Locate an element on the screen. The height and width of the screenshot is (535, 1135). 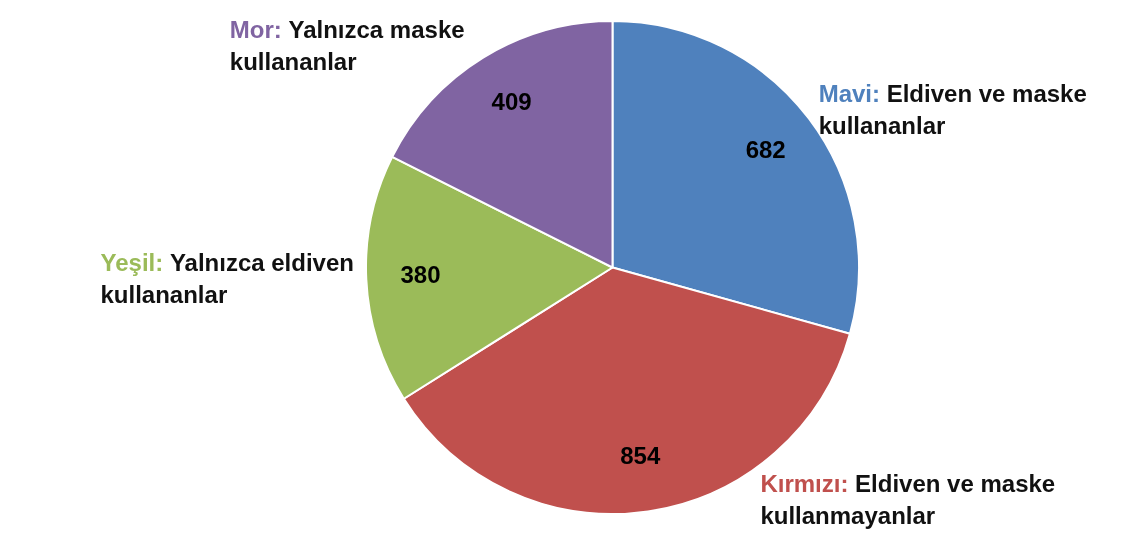
data-label: 854 is located at coordinates (640, 456).